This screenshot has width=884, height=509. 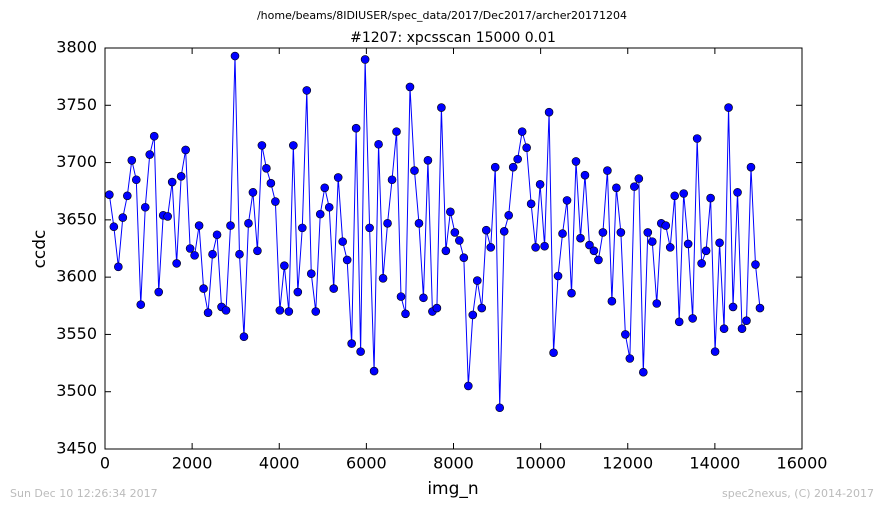 What do you see at coordinates (540, 463) in the screenshot?
I see `x-tick-label: 10000` at bounding box center [540, 463].